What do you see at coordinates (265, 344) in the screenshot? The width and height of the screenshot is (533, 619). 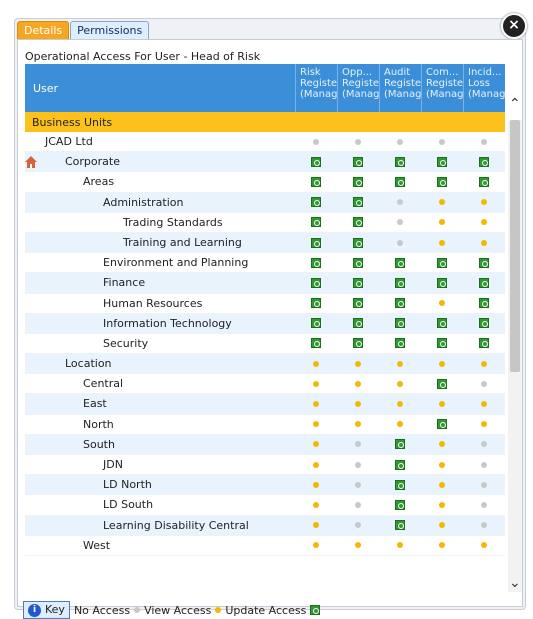 I see `tree-row: Security` at bounding box center [265, 344].